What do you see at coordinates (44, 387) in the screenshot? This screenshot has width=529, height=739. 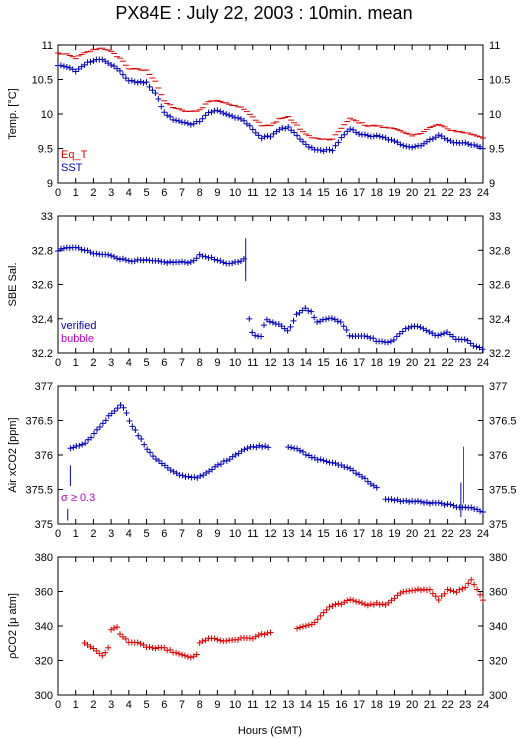 I see `y-tick-label-left: 377` at bounding box center [44, 387].